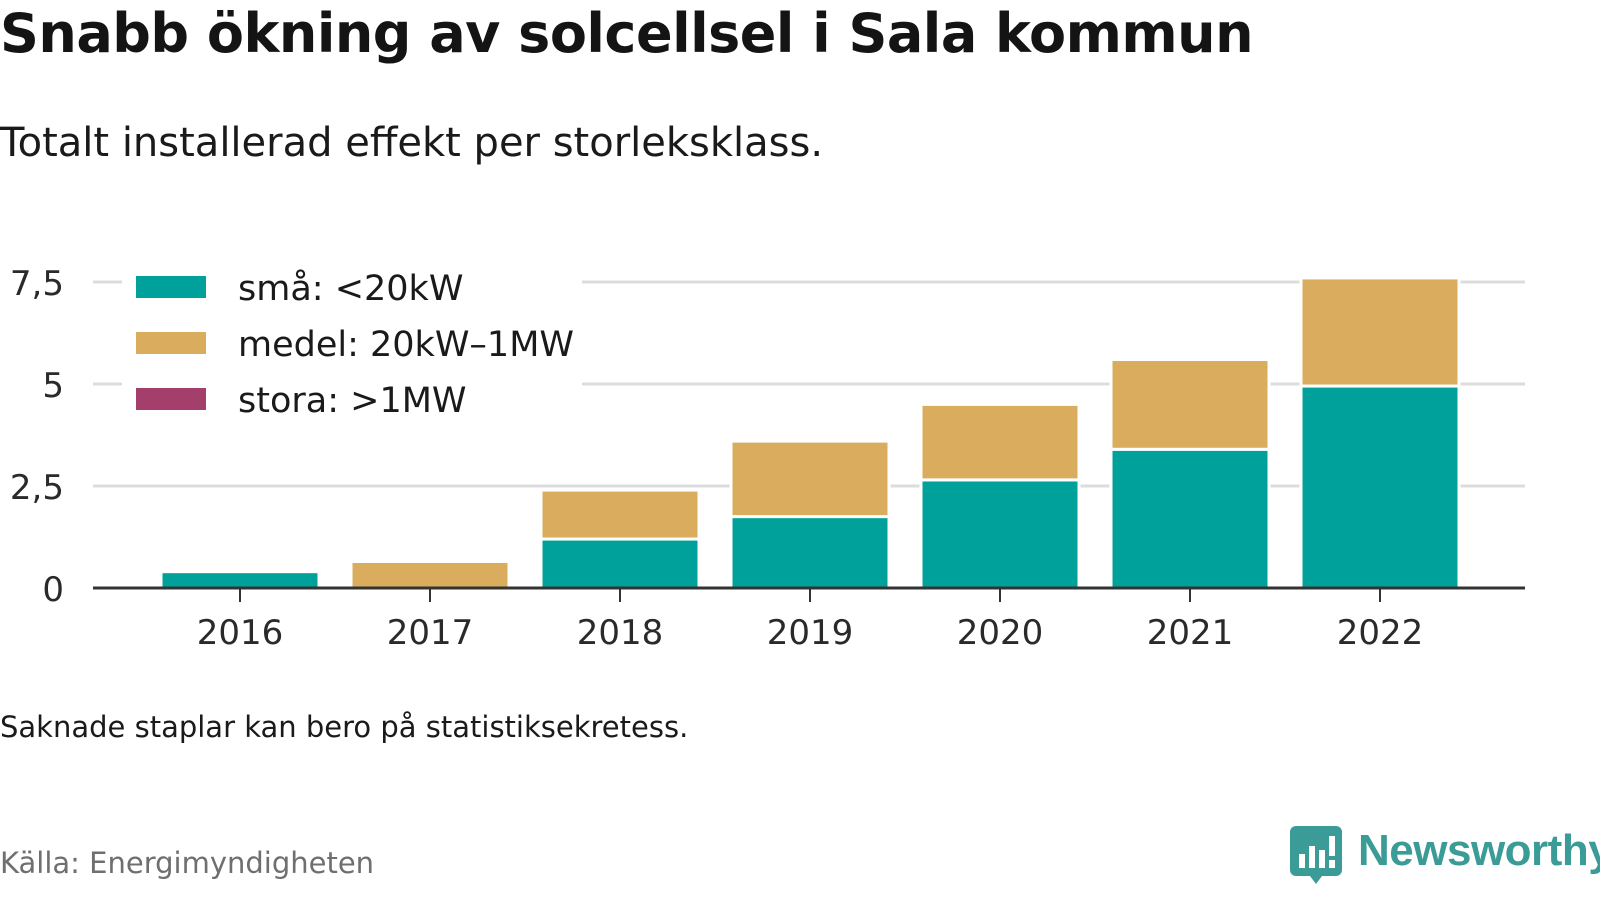 Image resolution: width=1600 pixels, height=900 pixels. I want to click on y-tick-label: 5, so click(53, 386).